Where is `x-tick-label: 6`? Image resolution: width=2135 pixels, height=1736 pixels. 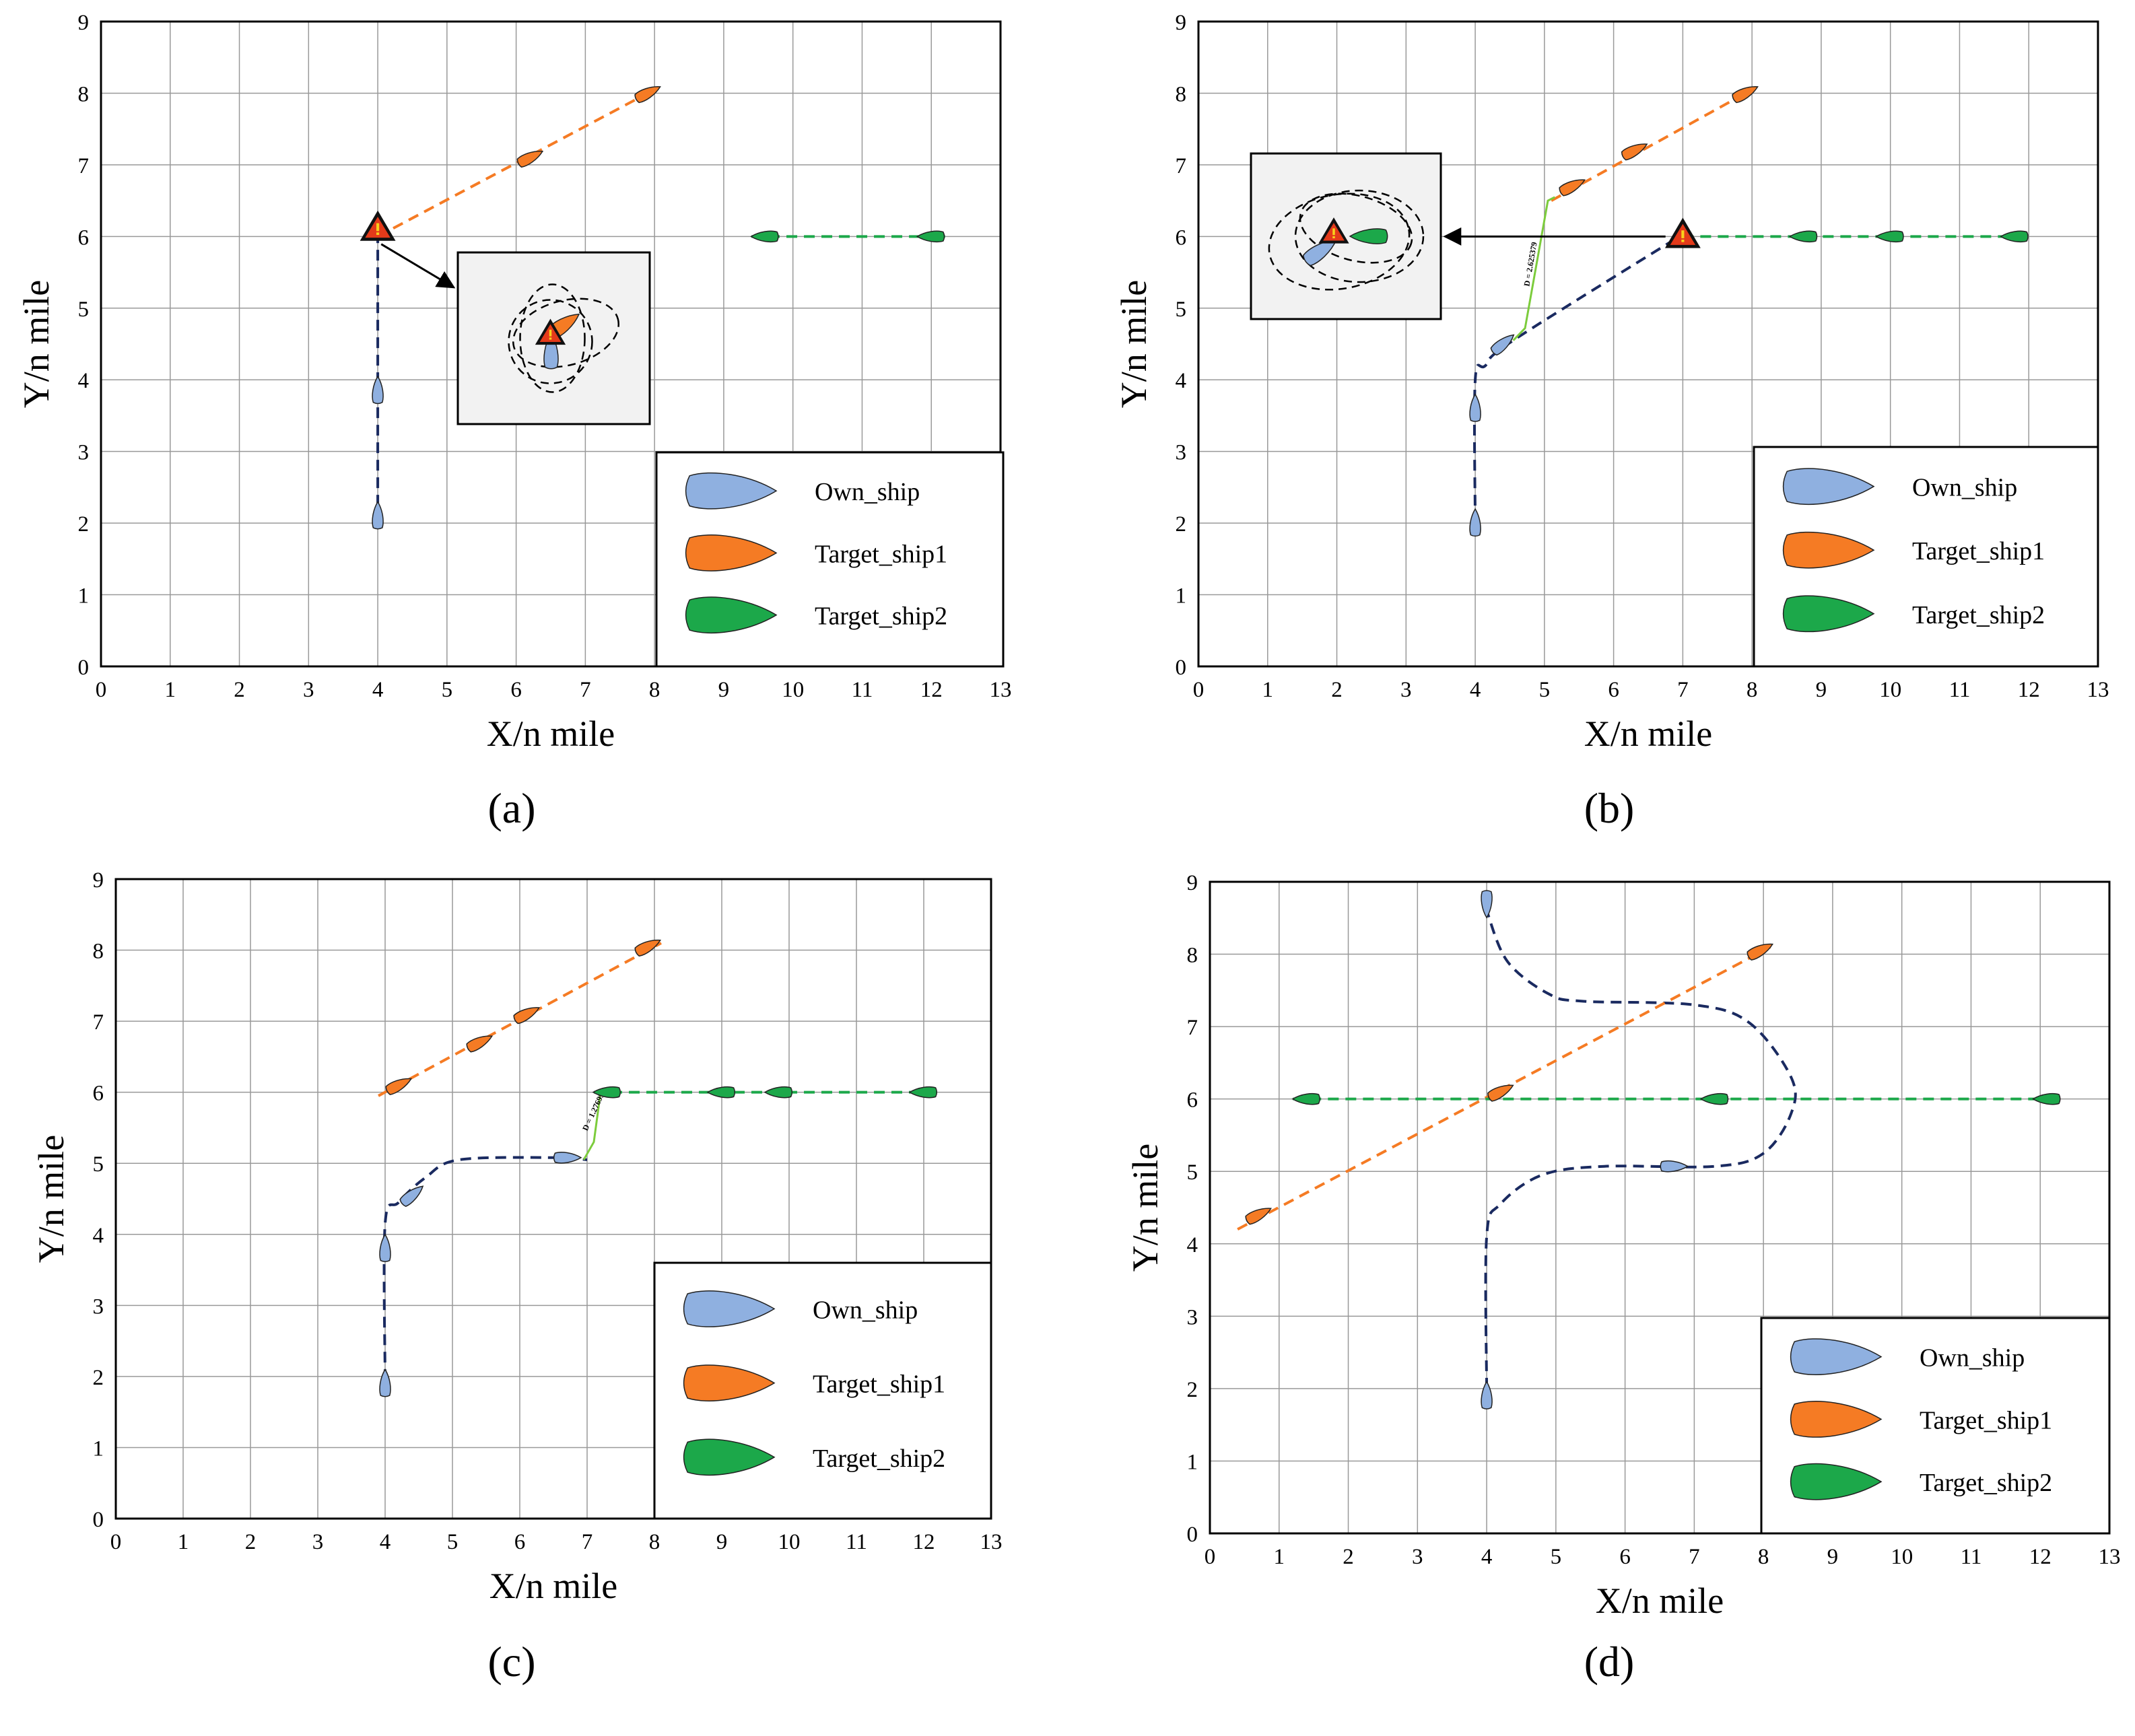
x-tick-label: 6 is located at coordinates (1613, 690).